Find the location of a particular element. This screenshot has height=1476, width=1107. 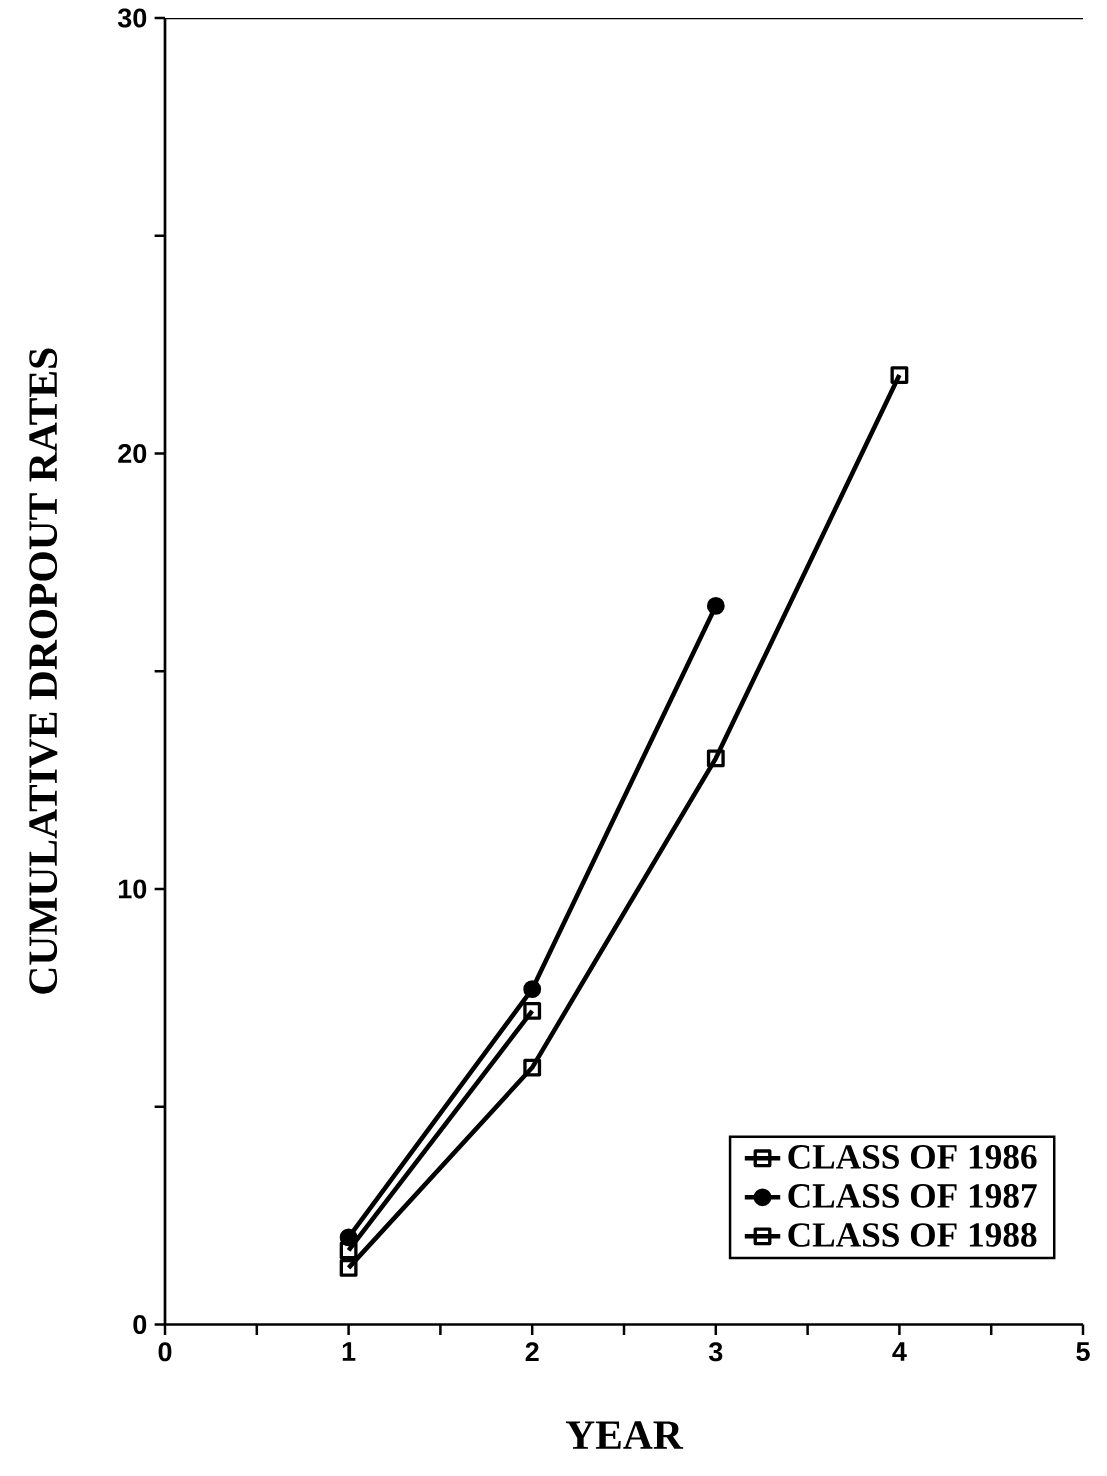

x-axis-title: YEAR is located at coordinates (624, 1435).